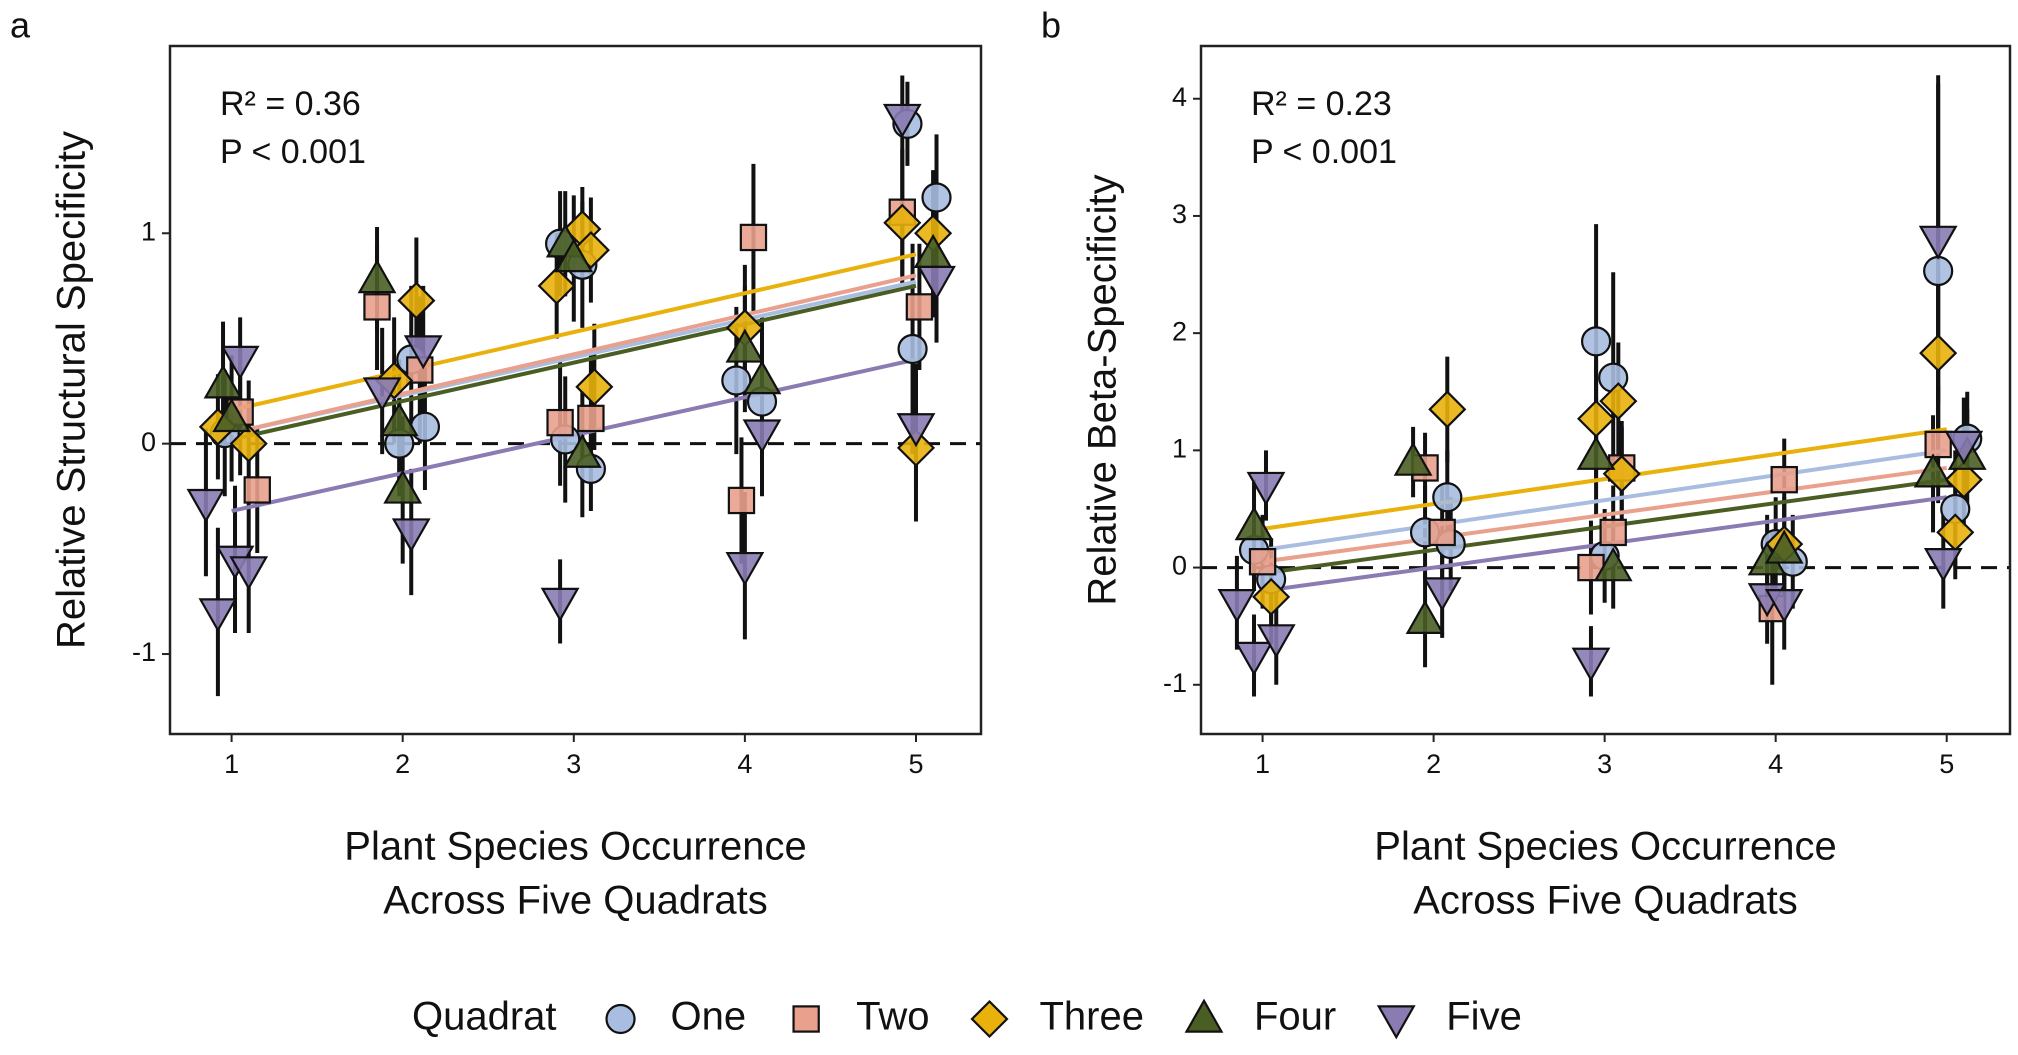  I want to click on panel-label: b, so click(1051, 25).